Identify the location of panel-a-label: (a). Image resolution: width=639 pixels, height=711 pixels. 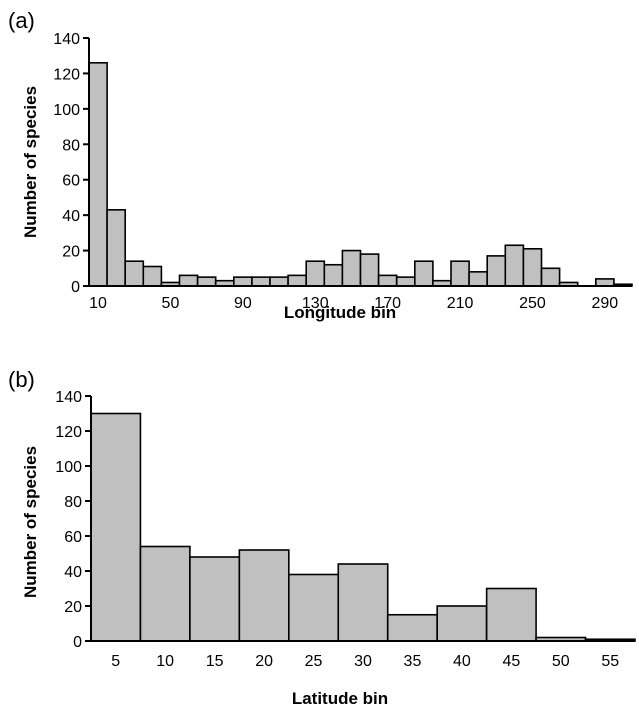
(21, 20).